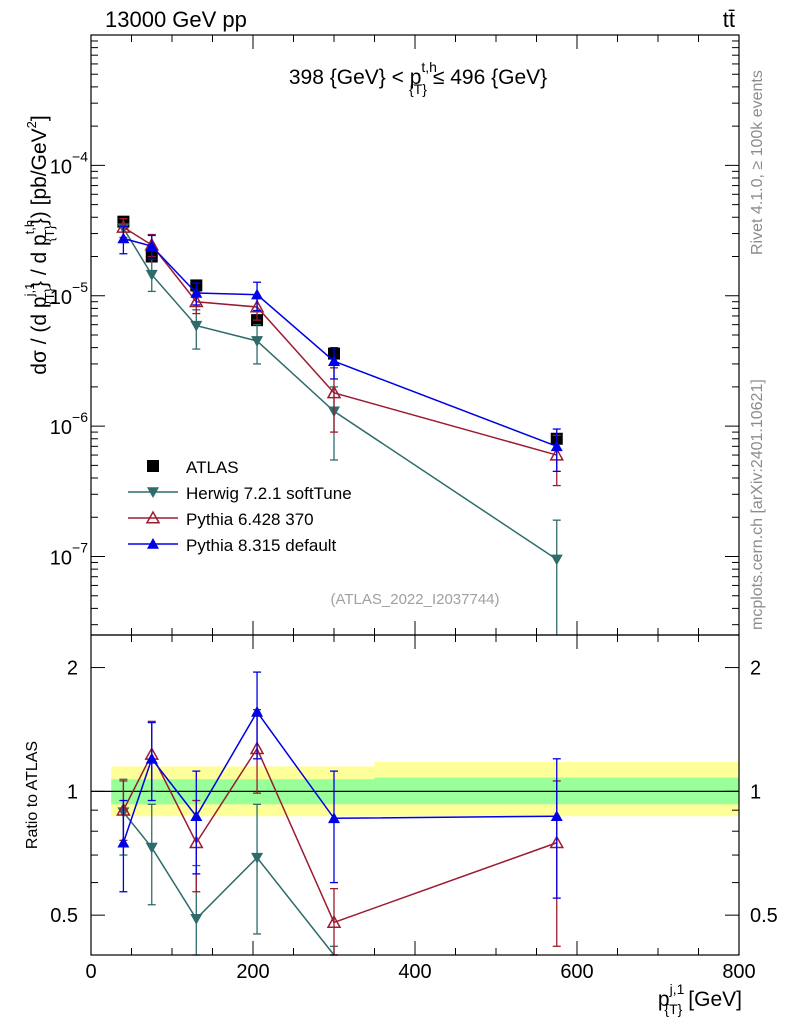 The width and height of the screenshot is (786, 1024). I want to click on analysis-label: (ATLAS_2022_I2037744), so click(414, 599).